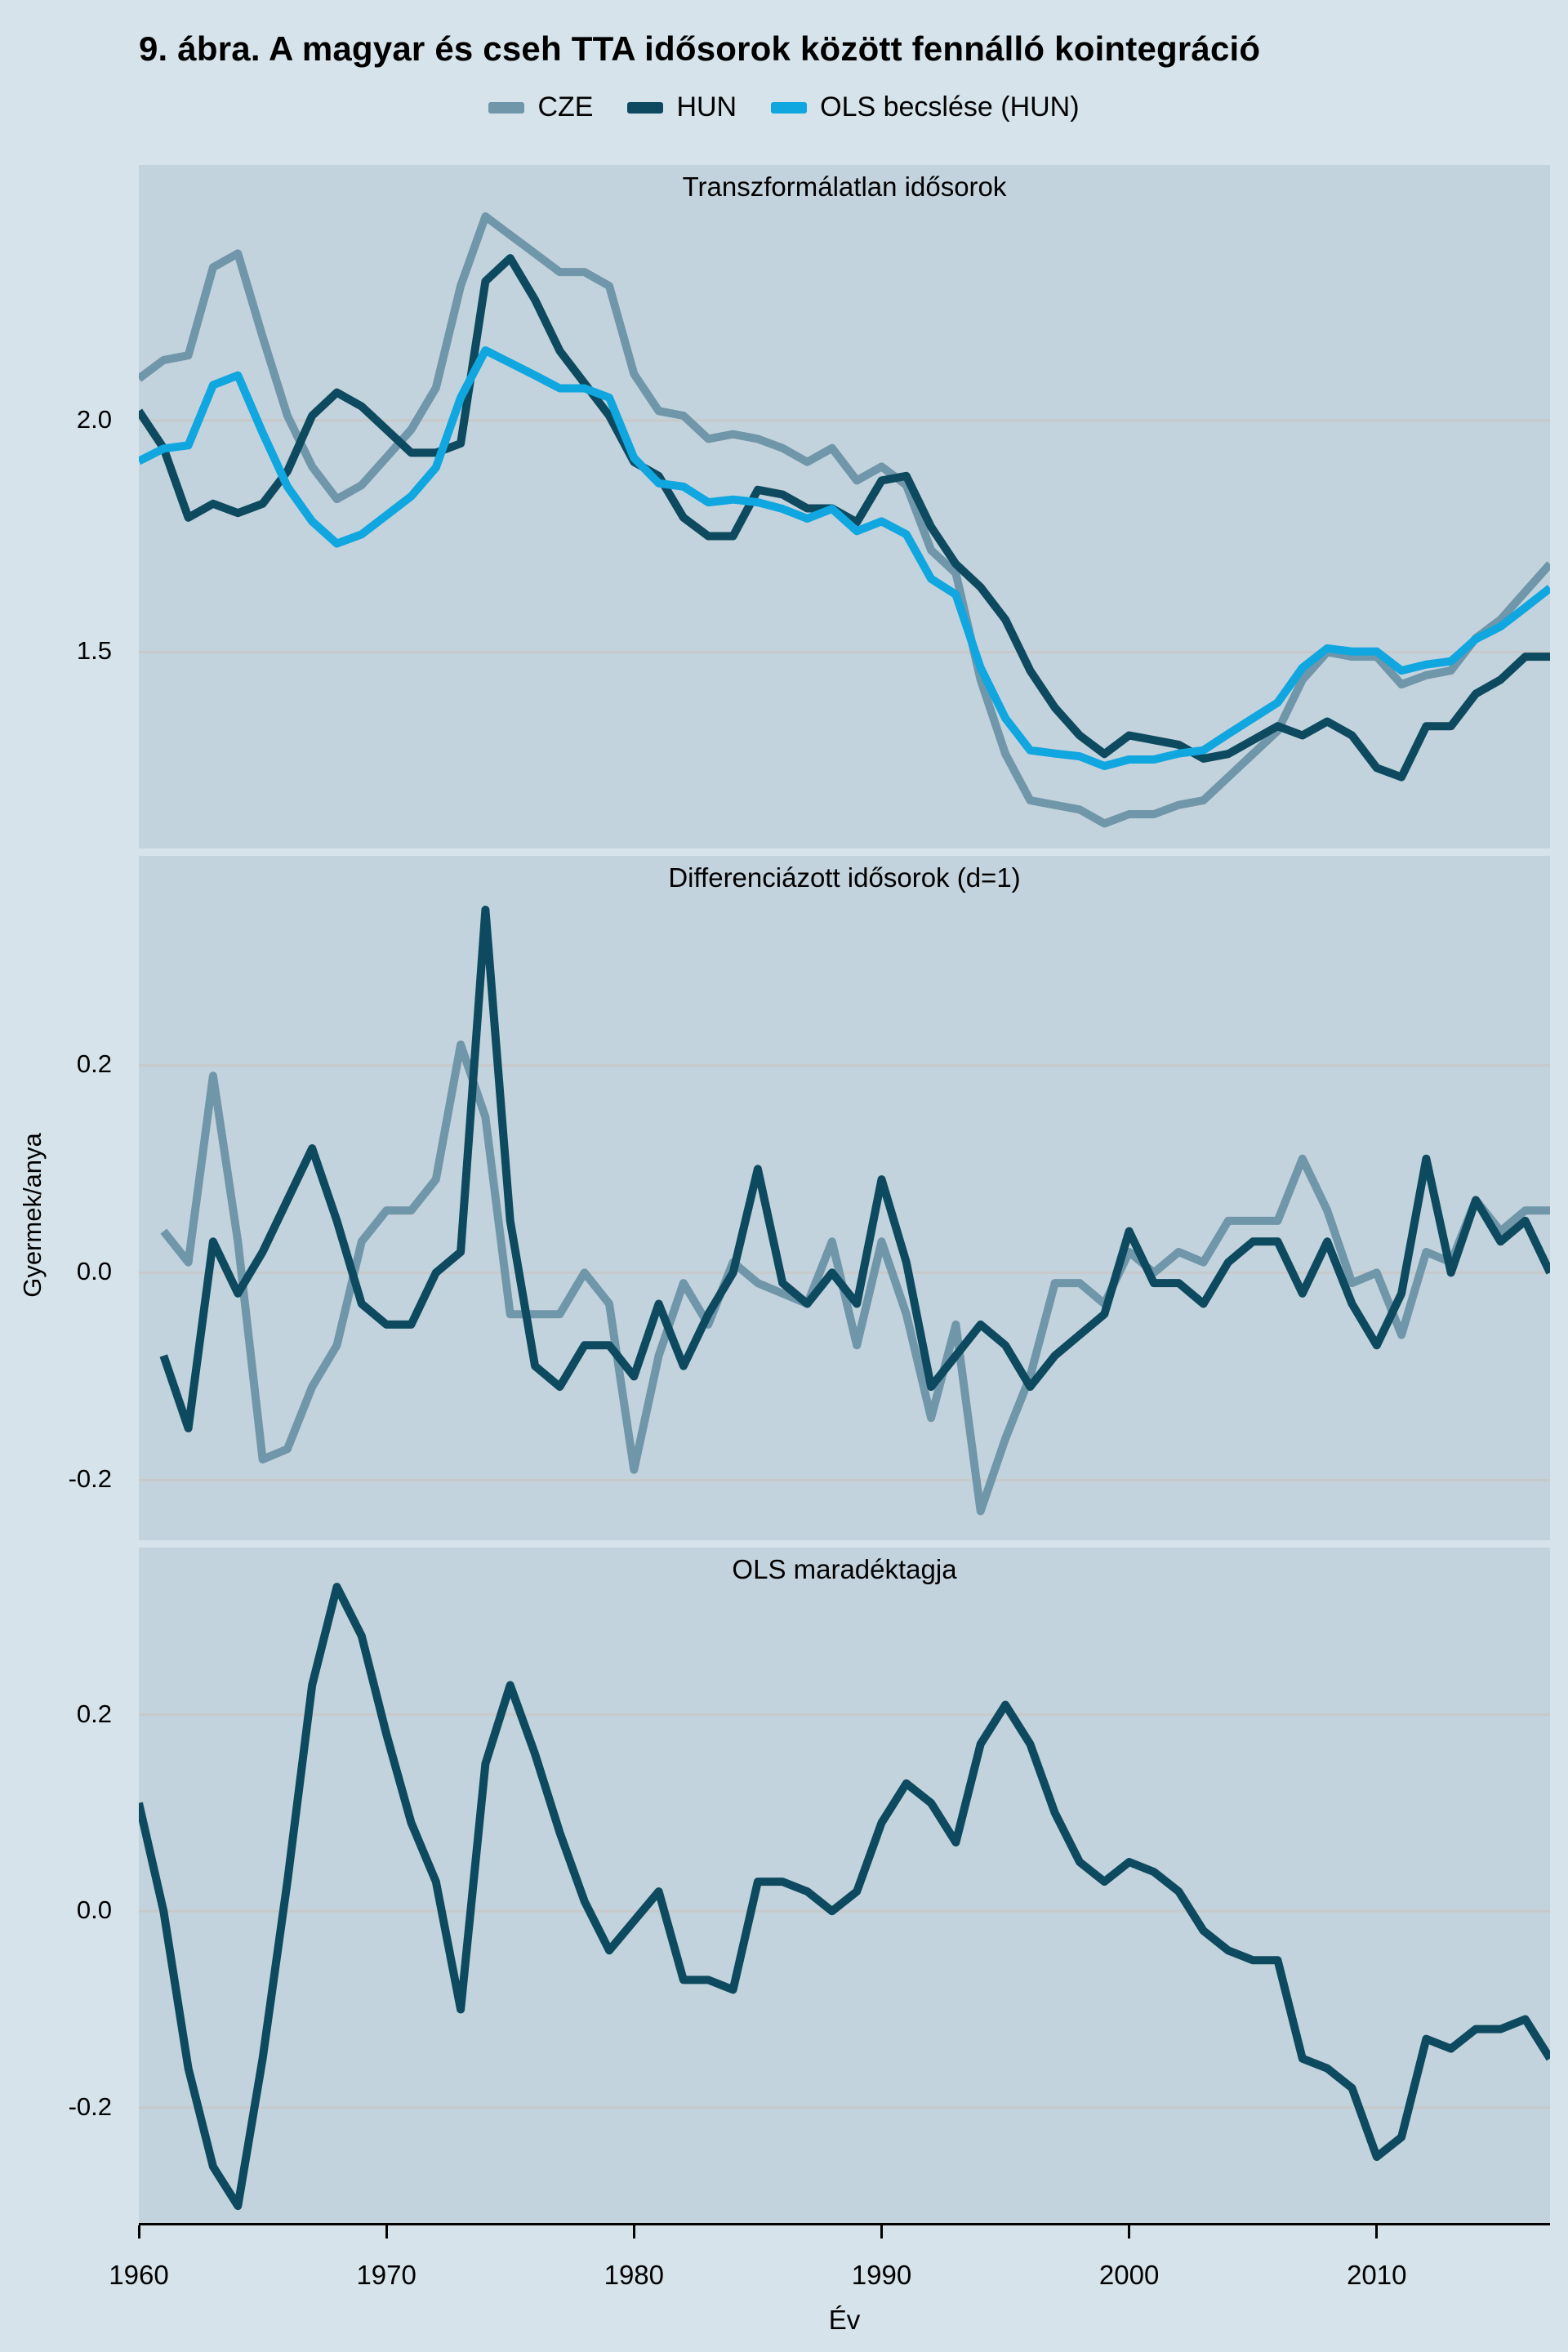 This screenshot has width=1568, height=2352. Describe the element at coordinates (386, 2275) in the screenshot. I see `x-tick-label: 1970` at that location.